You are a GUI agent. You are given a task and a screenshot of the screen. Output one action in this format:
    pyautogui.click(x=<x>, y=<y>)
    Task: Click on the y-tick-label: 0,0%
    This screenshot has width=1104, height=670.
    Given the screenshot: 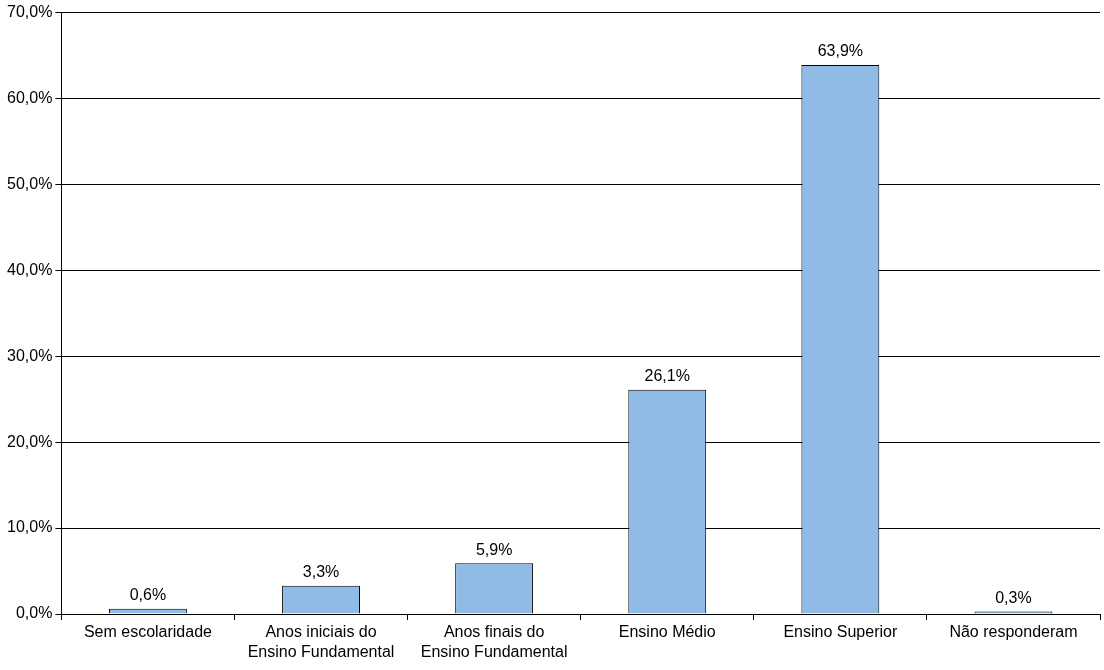 What is the action you would take?
    pyautogui.click(x=34, y=613)
    